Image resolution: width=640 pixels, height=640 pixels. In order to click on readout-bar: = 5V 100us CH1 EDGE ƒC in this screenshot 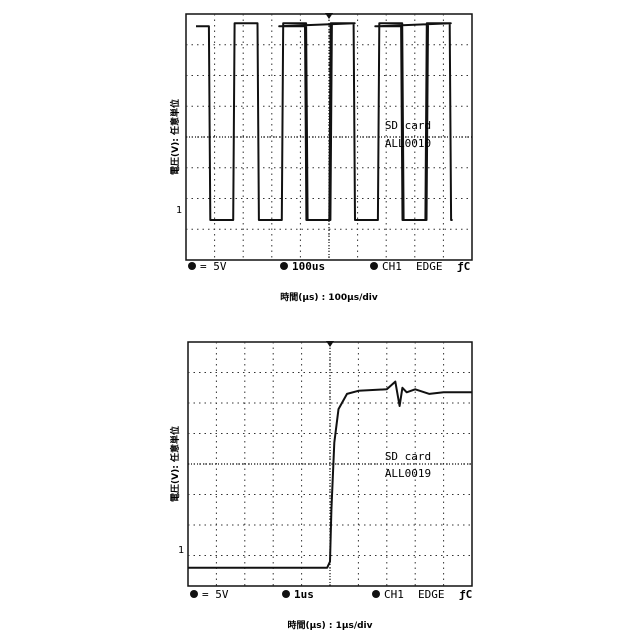, I will do `click(329, 266)`.